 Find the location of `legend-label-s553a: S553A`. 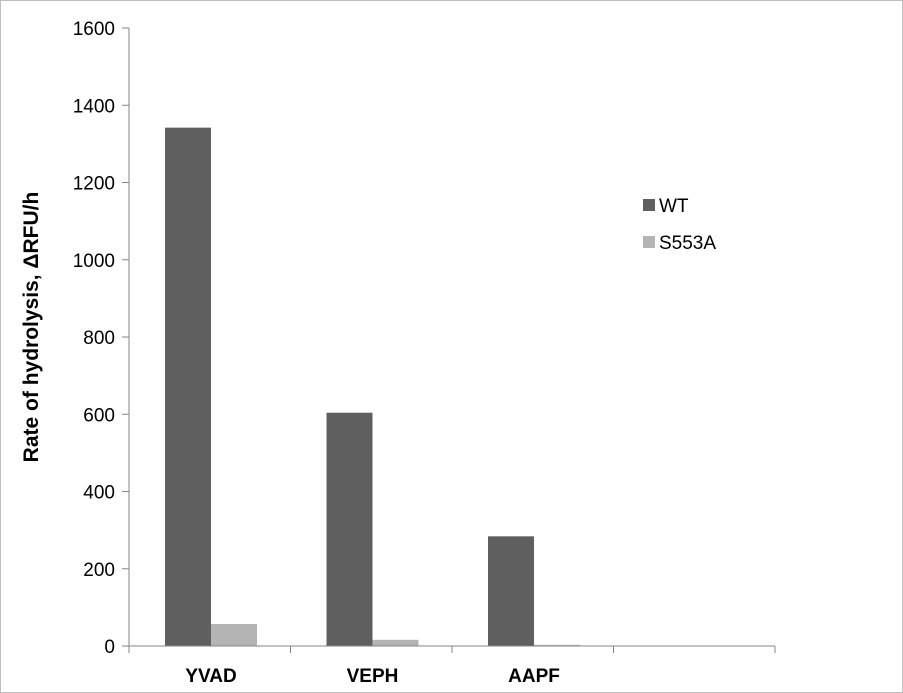

legend-label-s553a: S553A is located at coordinates (687, 243).